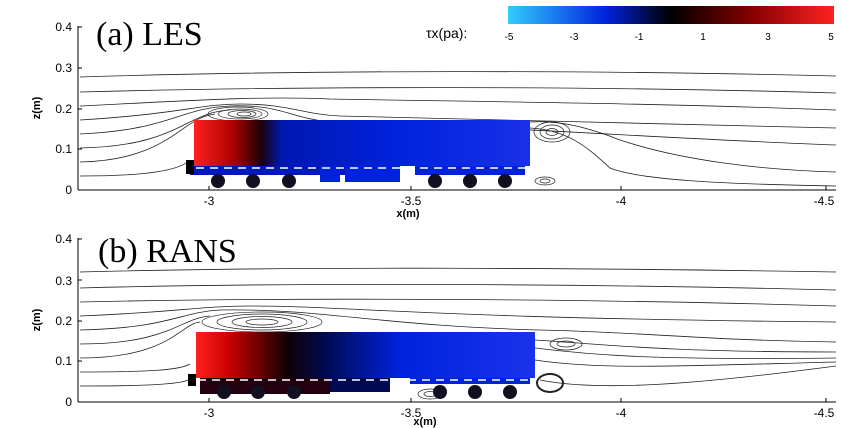  I want to click on colorbar: τx(pa): -5 -3 -1 1 3 5, so click(630, 24).